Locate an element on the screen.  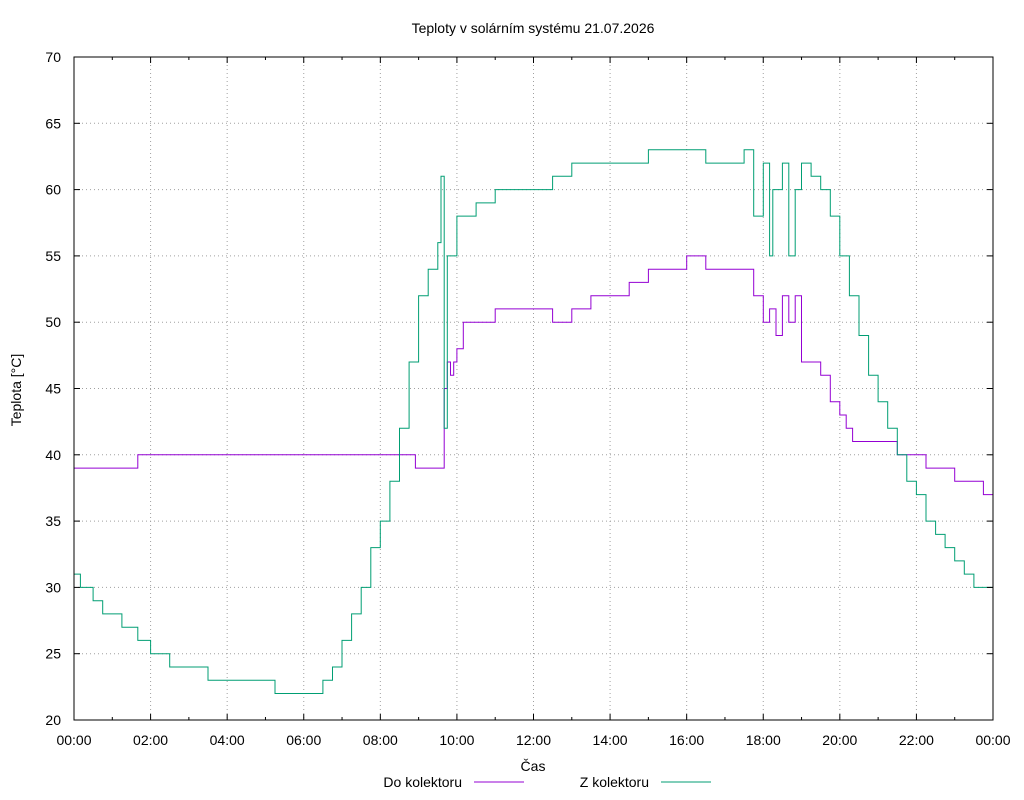
y-tick-label: 20 is located at coordinates (53, 720).